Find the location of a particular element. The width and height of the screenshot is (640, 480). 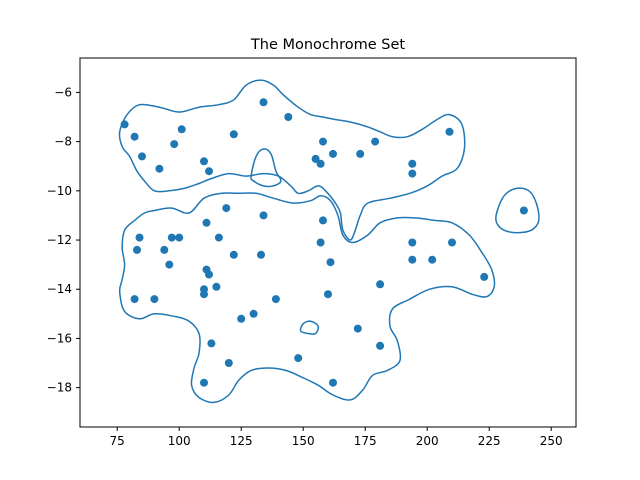

x-tick-label: 200 is located at coordinates (427, 441).